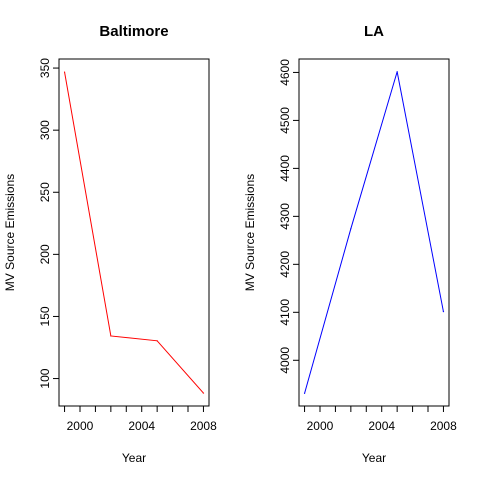  What do you see at coordinates (45, 192) in the screenshot?
I see `y-tick-label-baltimore-250: 250` at bounding box center [45, 192].